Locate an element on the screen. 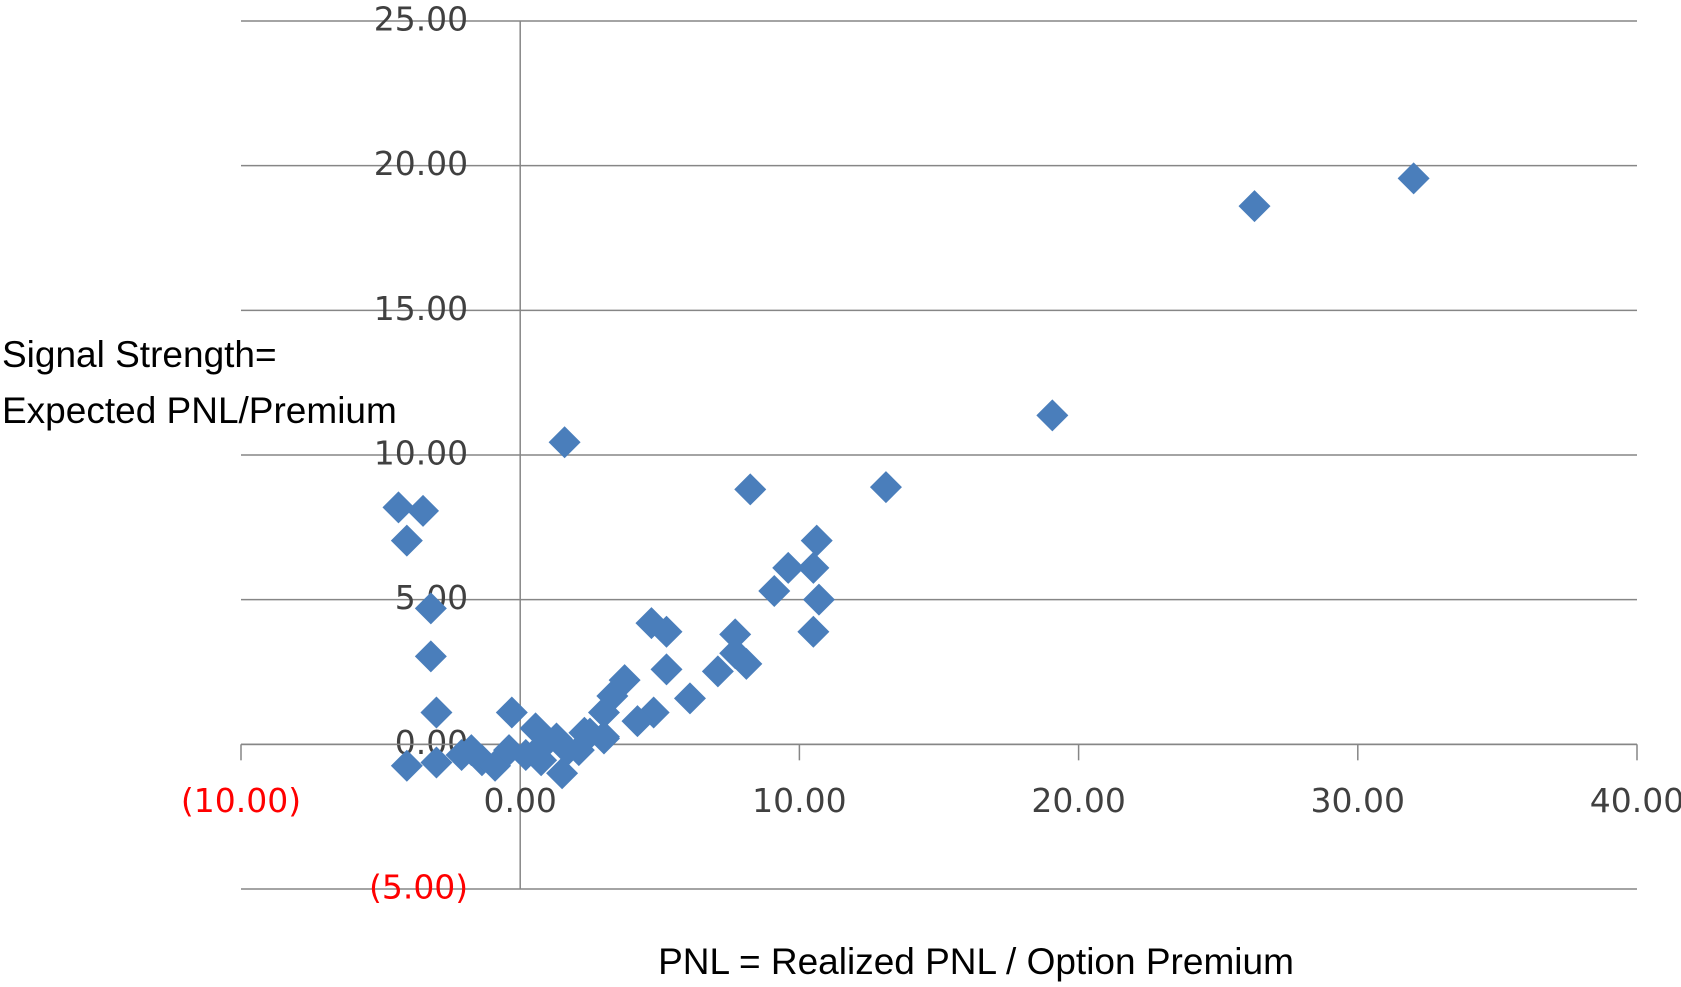 The height and width of the screenshot is (987, 1681). x-tick-label: 10.00 is located at coordinates (799, 800).